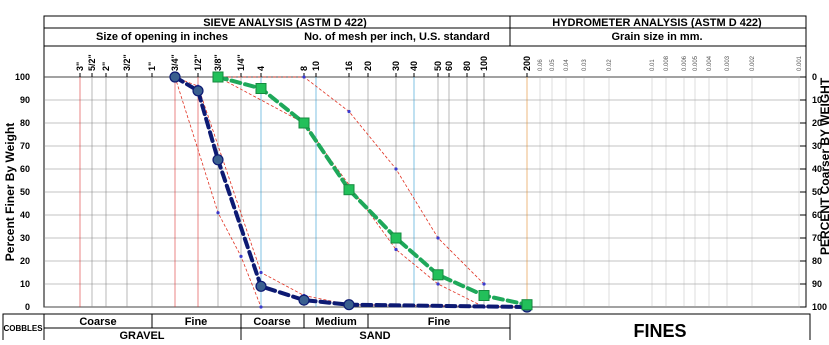 Image resolution: width=829 pixels, height=345 pixels. What do you see at coordinates (25, 100) in the screenshot?
I see `y-tick-label-left: 90` at bounding box center [25, 100].